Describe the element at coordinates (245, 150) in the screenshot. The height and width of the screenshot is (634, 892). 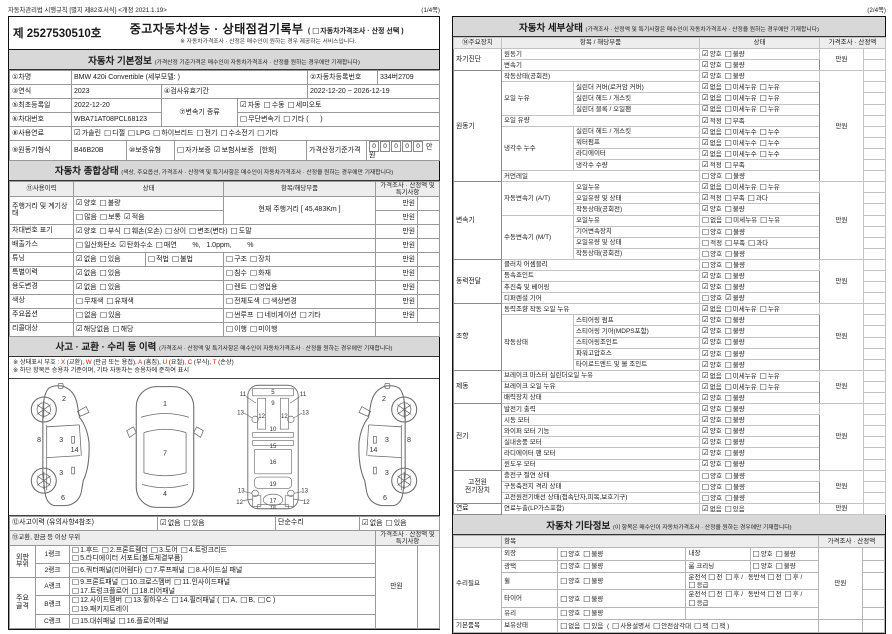
I see `checkbox-option: ☑보험사보증 [한화]` at that location.